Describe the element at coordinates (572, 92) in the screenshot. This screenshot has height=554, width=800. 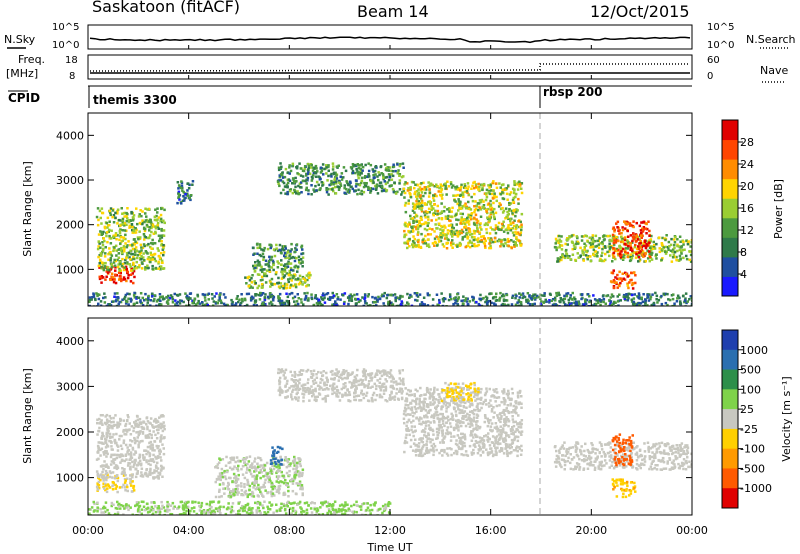
I see `cpid-segment-2: rbsp 200` at that location.